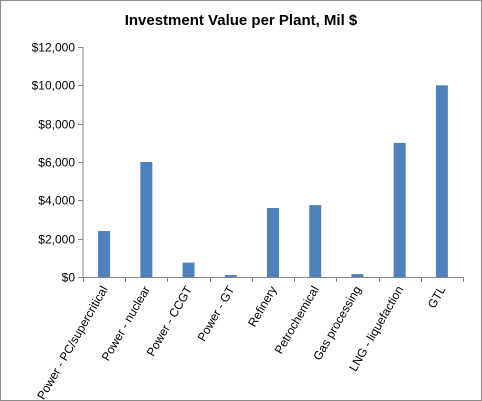 Image resolution: width=482 pixels, height=401 pixels. Describe the element at coordinates (170, 321) in the screenshot. I see `x-tick-label: Power - CCGT` at that location.